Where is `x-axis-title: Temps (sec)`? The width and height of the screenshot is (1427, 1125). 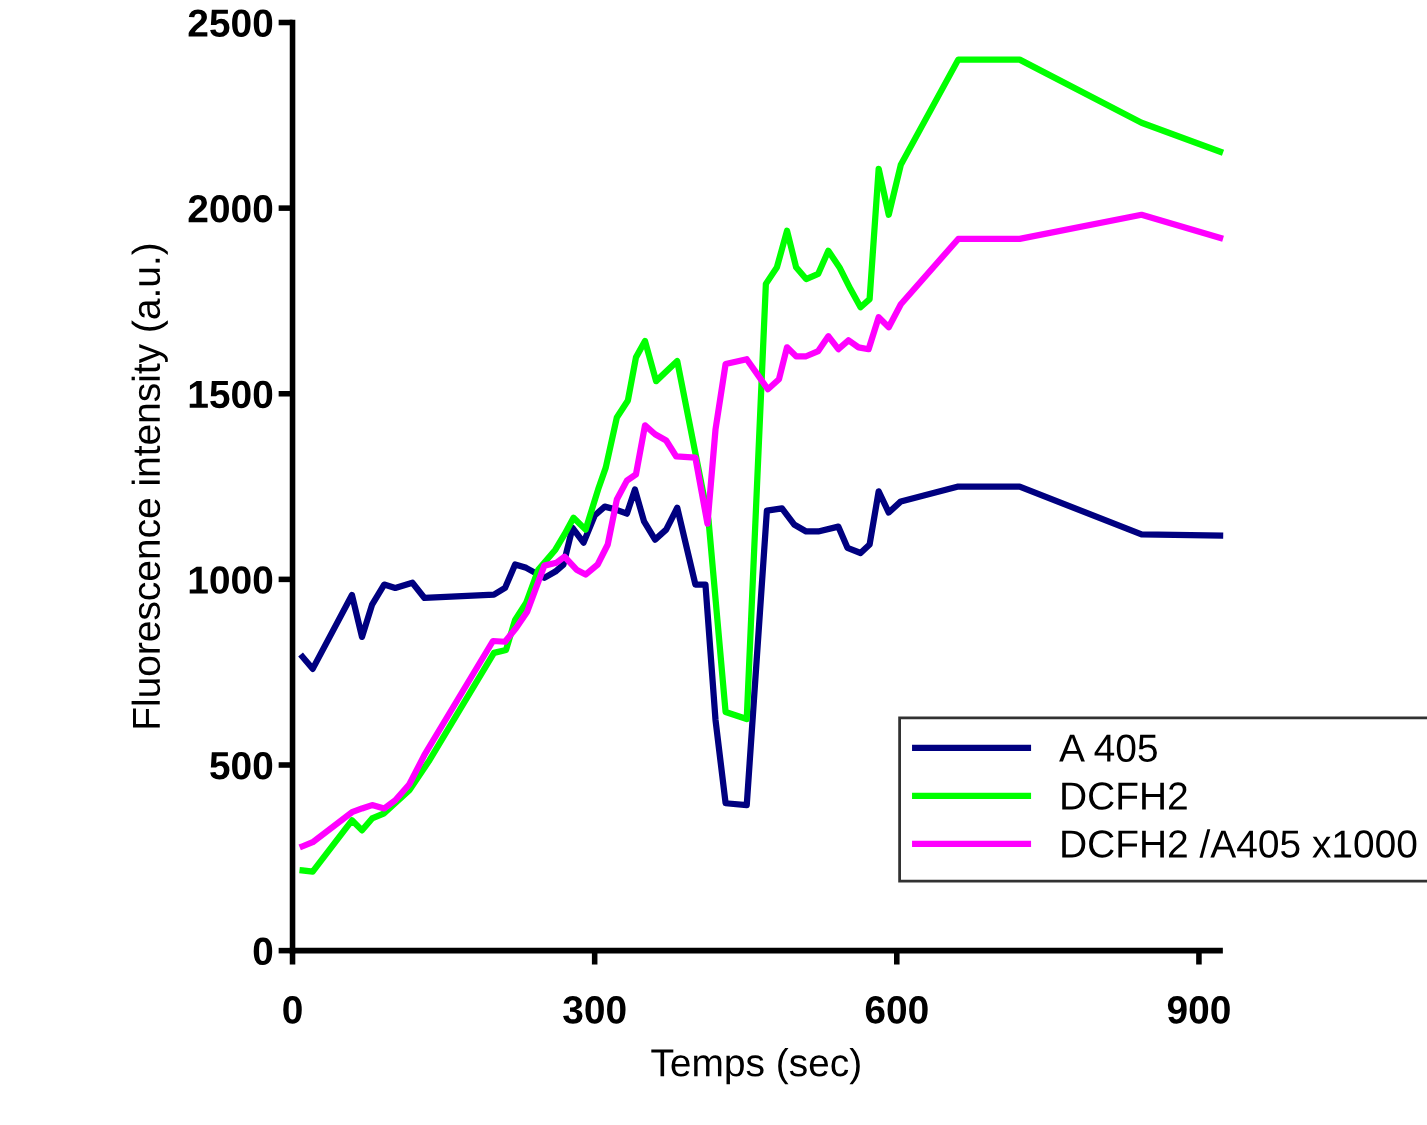 x-axis-title: Temps (sec) is located at coordinates (755, 1066).